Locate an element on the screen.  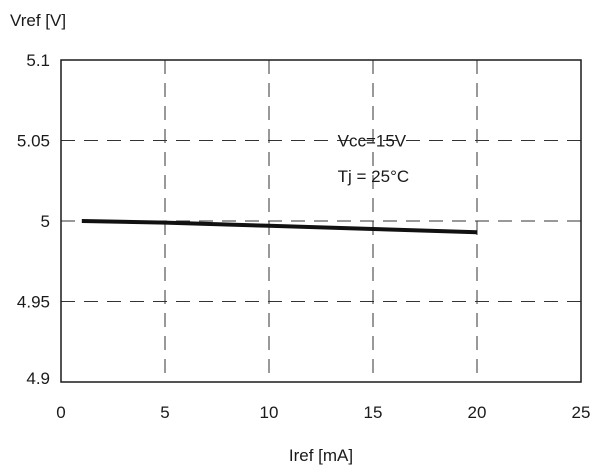
annotations: Vcc=15V Tj = 25°C is located at coordinates (374, 159).